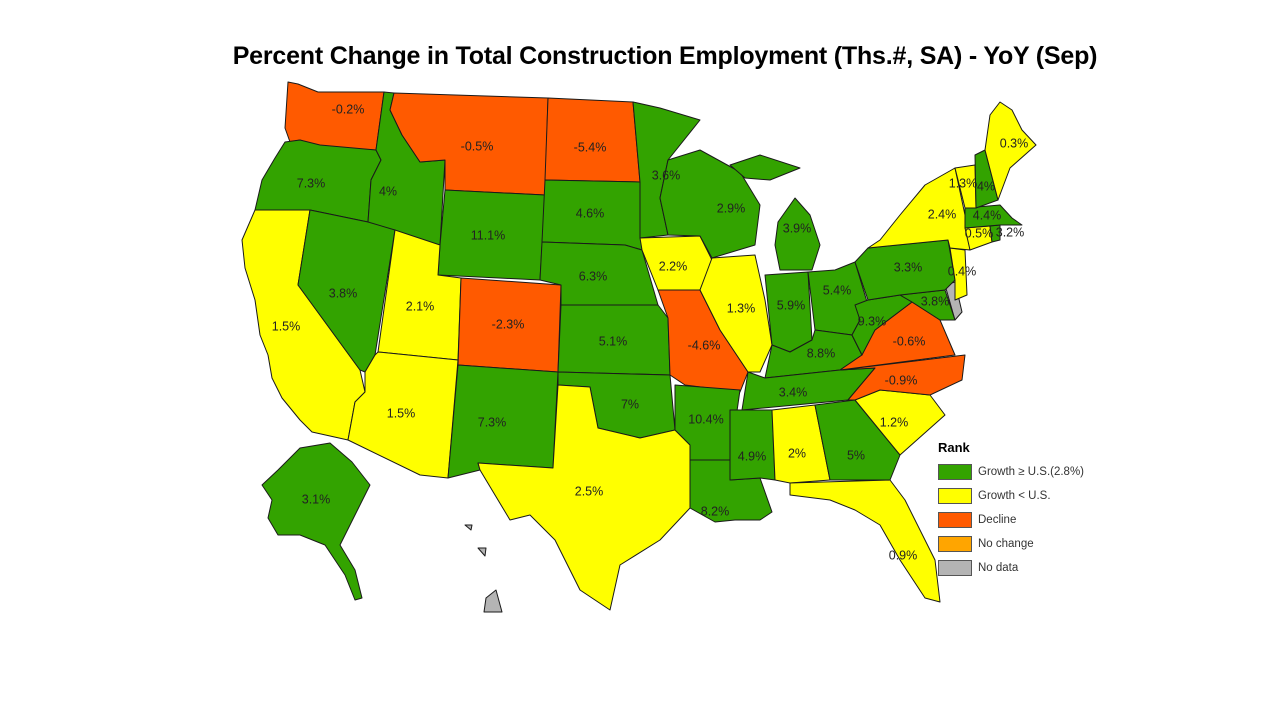  I want to click on label-sc: 1.2%, so click(894, 422).